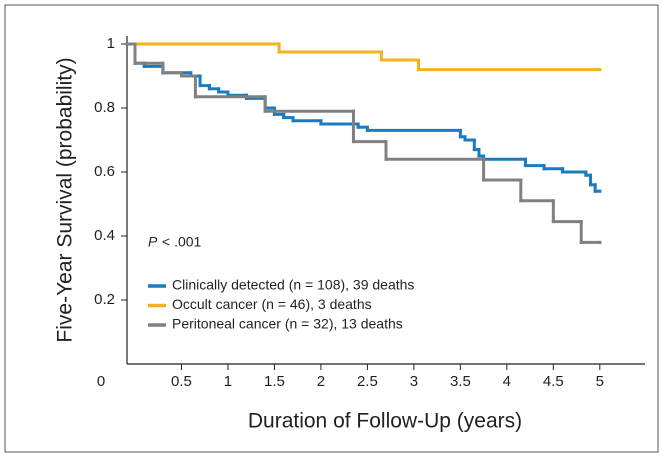 Image resolution: width=663 pixels, height=457 pixels. What do you see at coordinates (104, 171) in the screenshot?
I see `y-tick-label: 0.6` at bounding box center [104, 171].